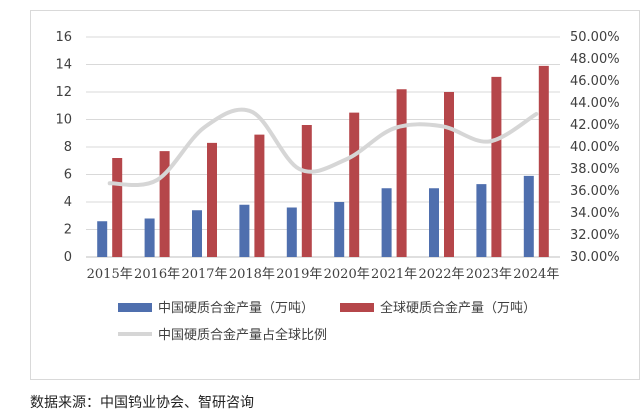 Image resolution: width=640 pixels, height=419 pixels. I want to click on right-tick-label: 34.00%, so click(595, 213).